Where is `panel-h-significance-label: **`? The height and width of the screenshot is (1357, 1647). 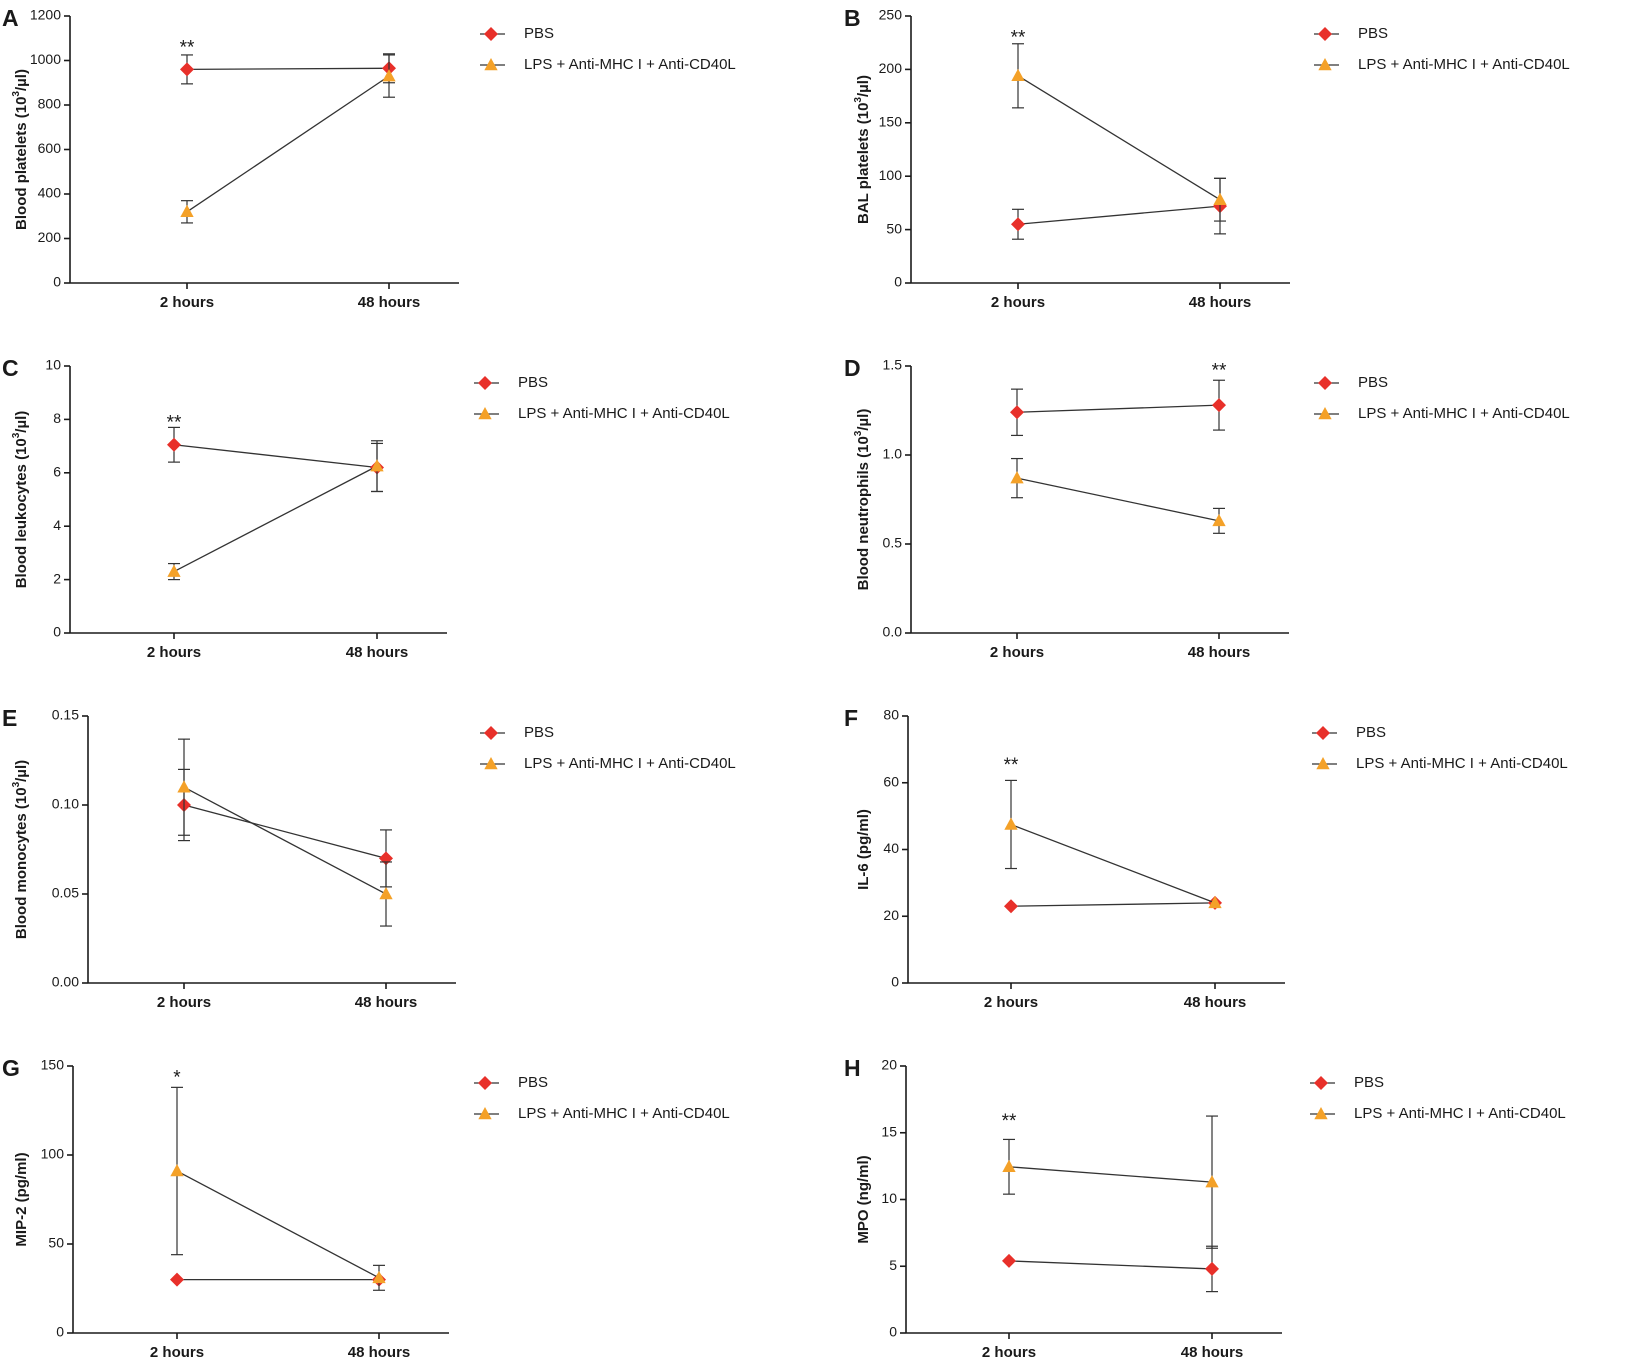
panel-h-significance-label: ** is located at coordinates (1009, 1121).